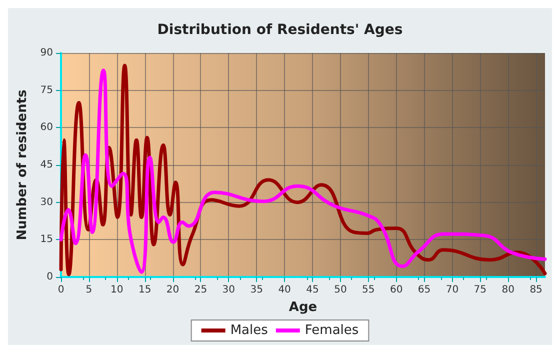  I want to click on x-tick-label: 35, so click(256, 290).